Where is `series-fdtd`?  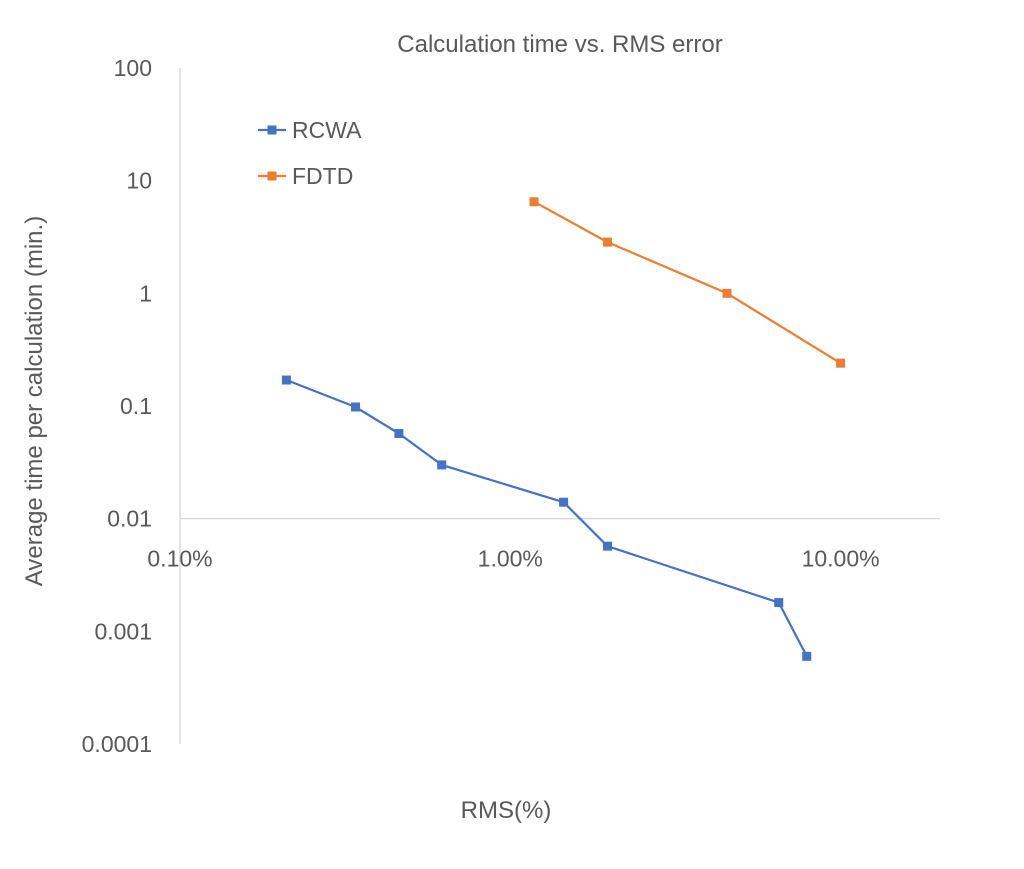 series-fdtd is located at coordinates (687, 282).